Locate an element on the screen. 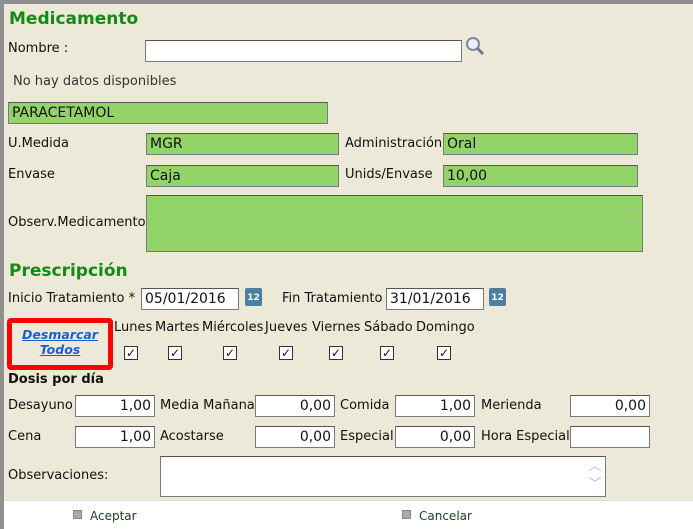  aceptar-label: Aceptar is located at coordinates (113, 516).